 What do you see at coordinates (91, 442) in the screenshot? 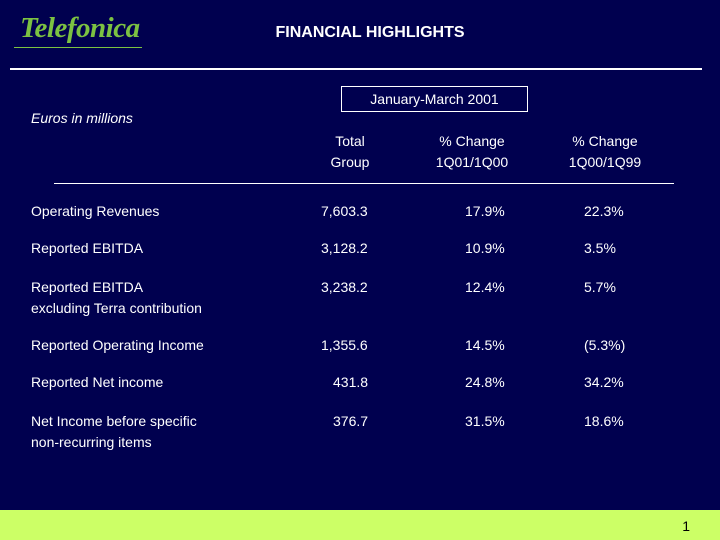
I see `row-label-line: non-recurring items` at bounding box center [91, 442].